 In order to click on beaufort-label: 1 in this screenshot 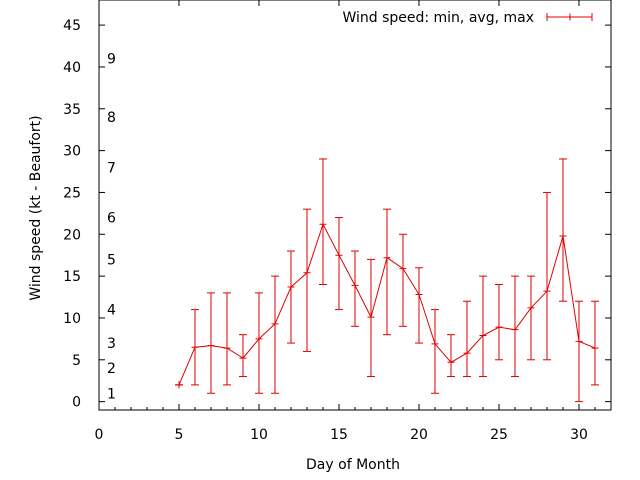, I will do `click(111, 394)`.